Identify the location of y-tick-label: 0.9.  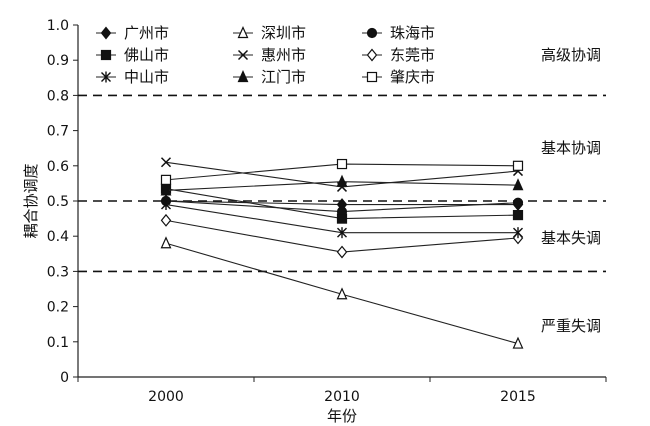
(58, 61).